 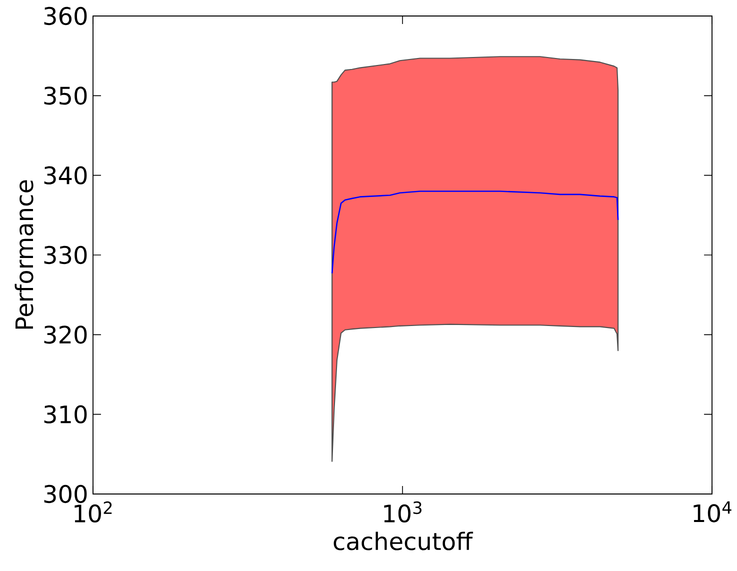 What do you see at coordinates (65, 255) in the screenshot?
I see `y-tick-label: 330` at bounding box center [65, 255].